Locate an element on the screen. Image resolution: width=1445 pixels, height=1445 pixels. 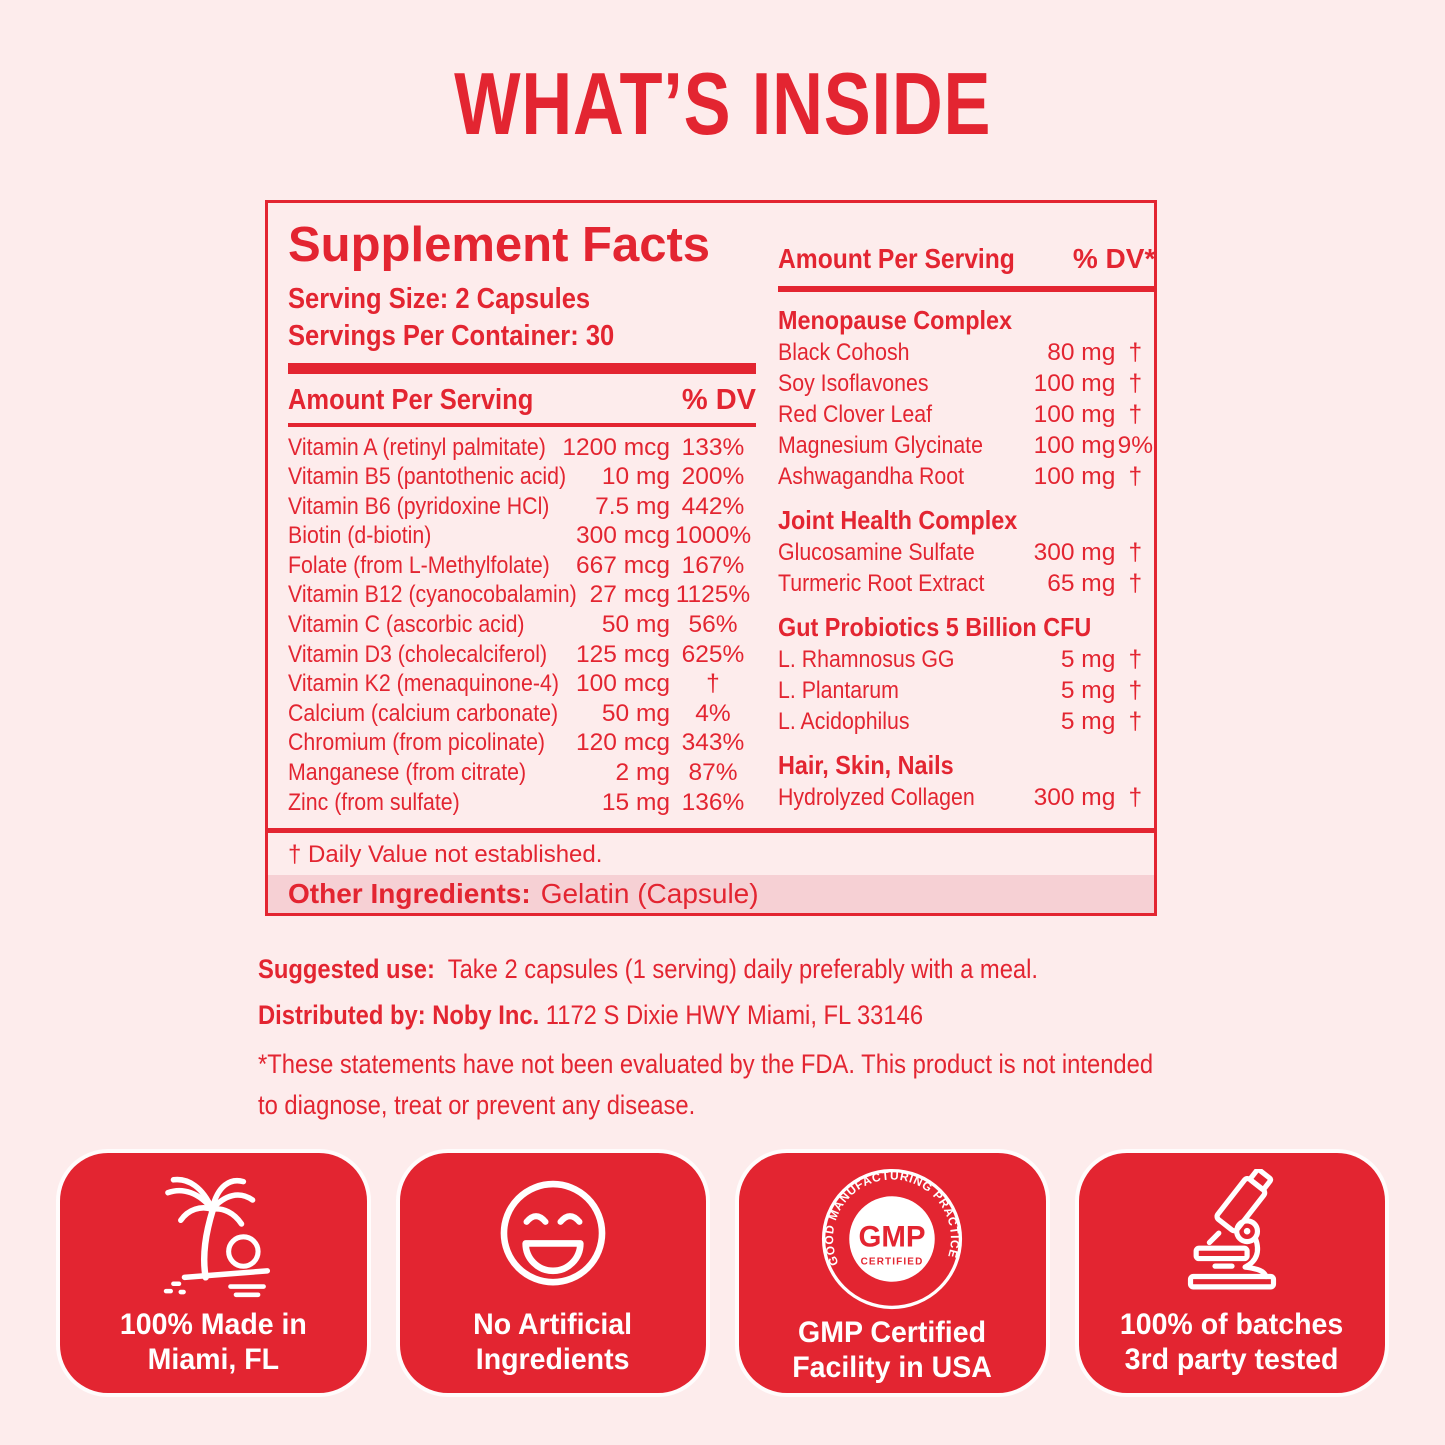
dv-asterisk-label: % DV* is located at coordinates (1113, 258).